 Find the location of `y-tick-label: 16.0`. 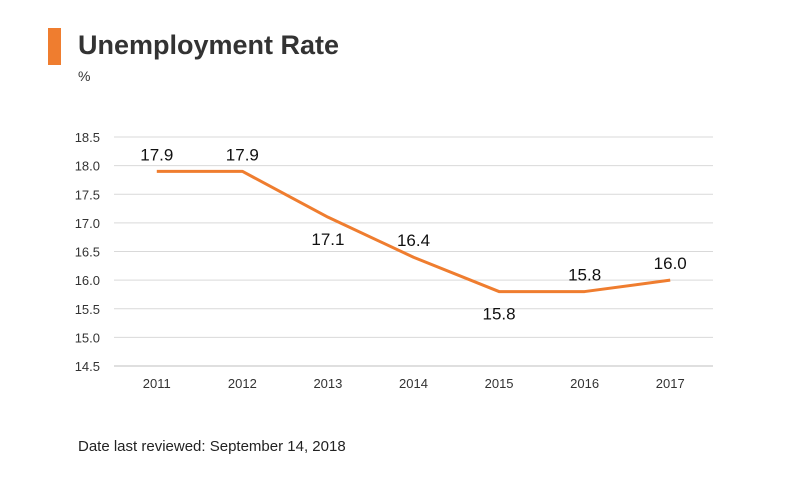

y-tick-label: 16.0 is located at coordinates (87, 280).